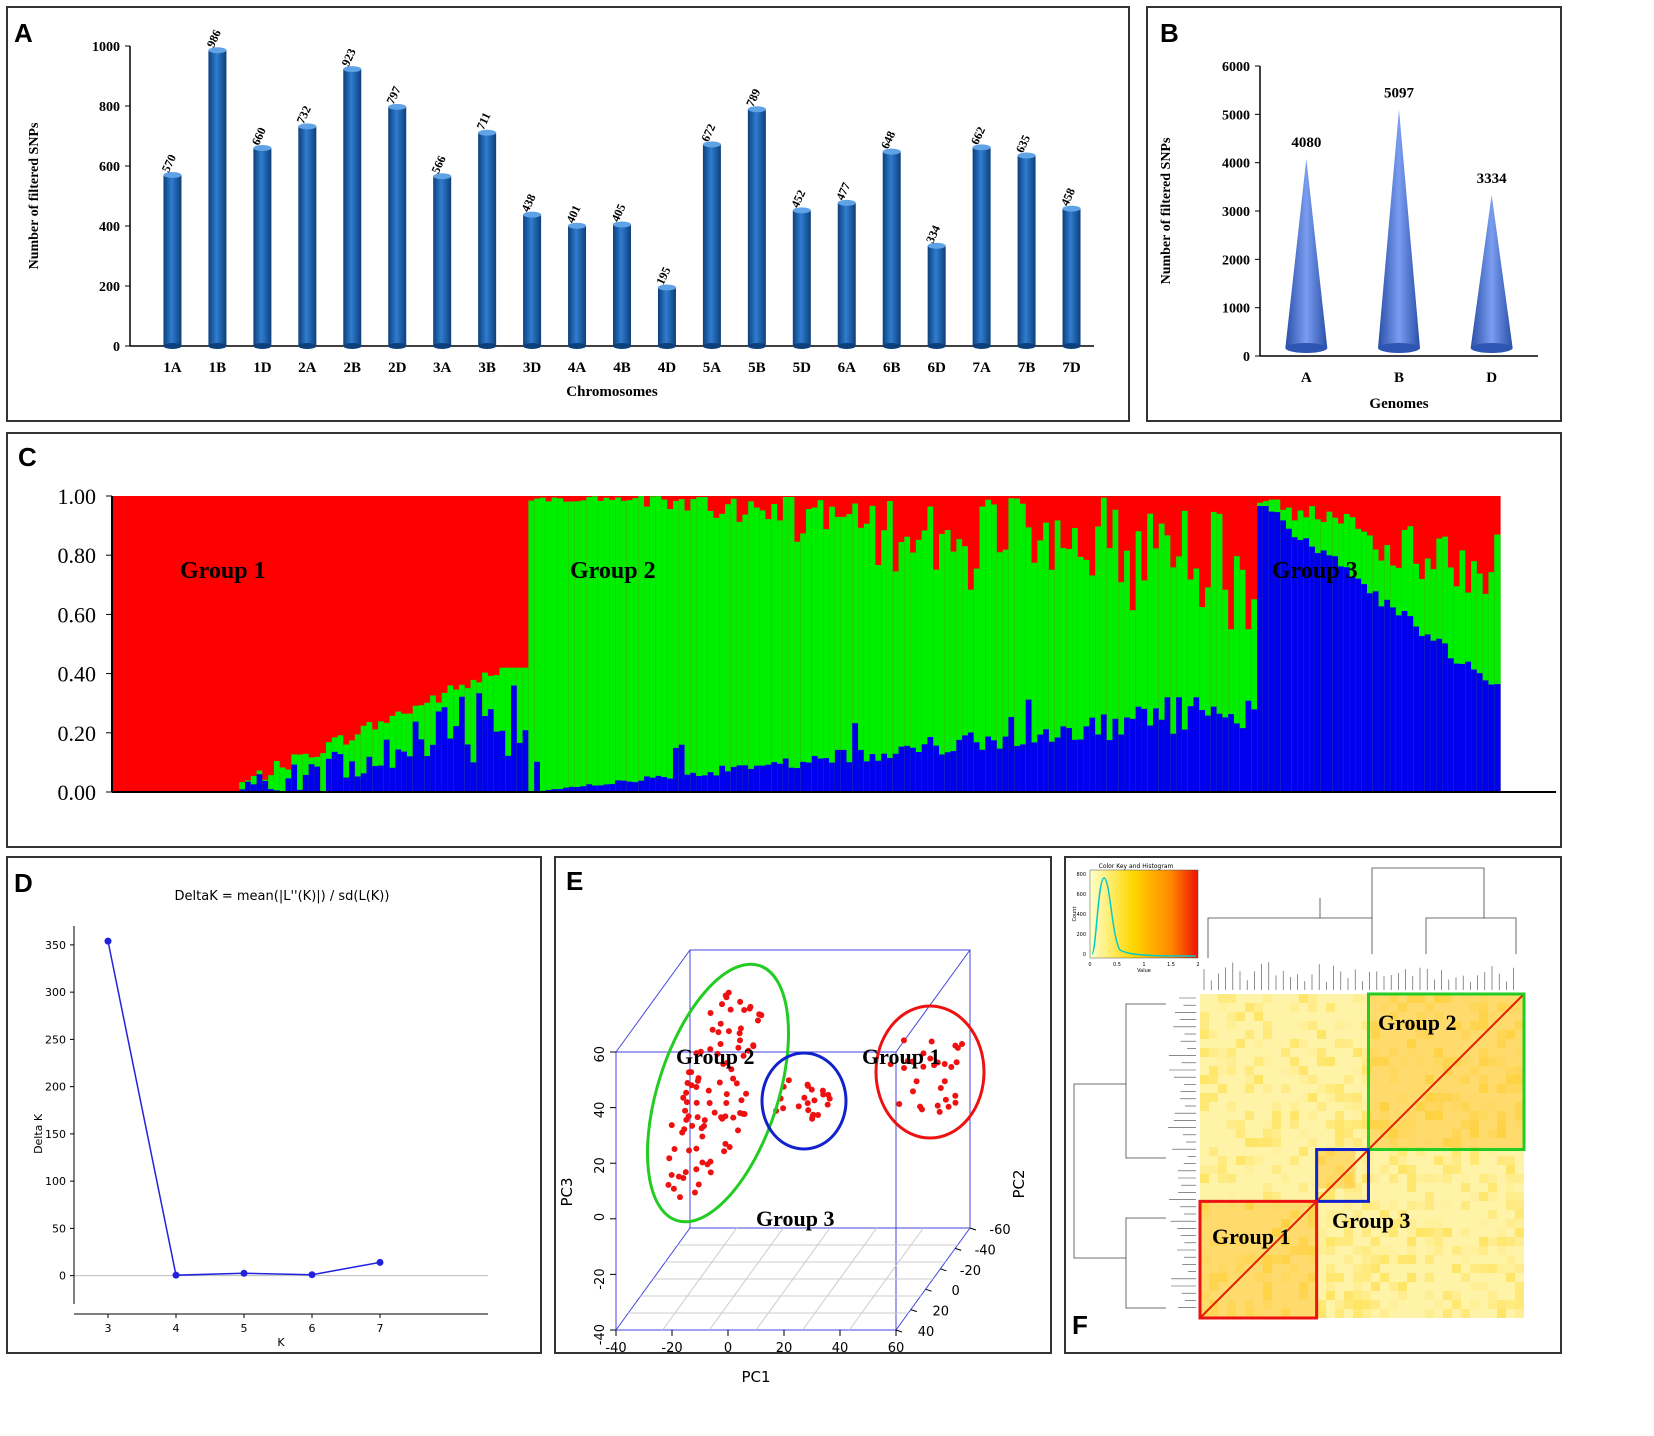  Describe the element at coordinates (1236, 67) in the screenshot. I see `y-tick-label: 6000` at that location.